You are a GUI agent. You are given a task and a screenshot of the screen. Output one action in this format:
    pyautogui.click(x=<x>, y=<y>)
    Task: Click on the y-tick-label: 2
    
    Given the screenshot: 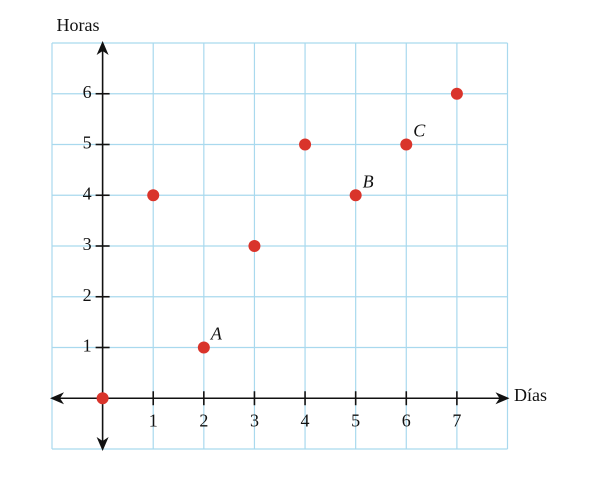 What is the action you would take?
    pyautogui.click(x=87, y=295)
    